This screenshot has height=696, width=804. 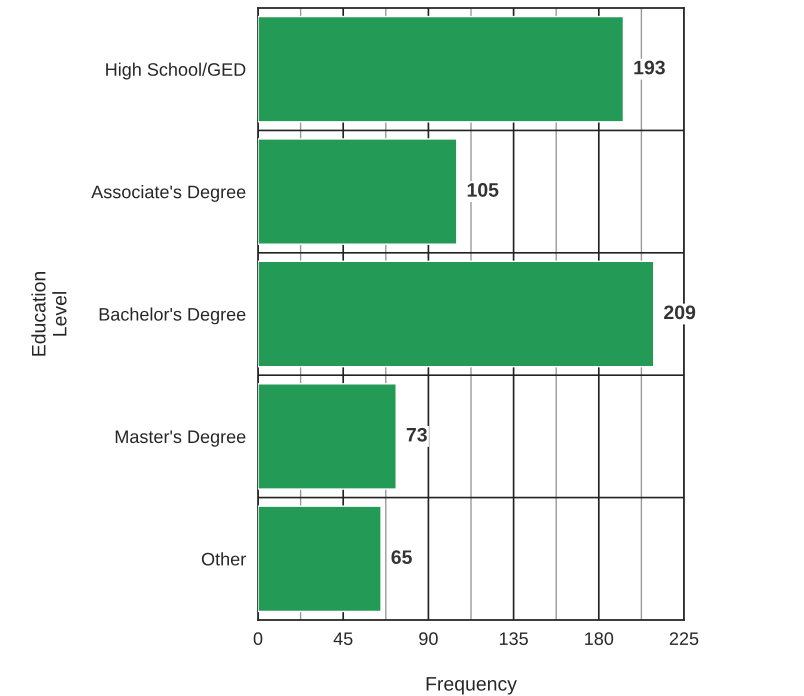 I want to click on y-tick-label: Associate's Degree, so click(x=168, y=193).